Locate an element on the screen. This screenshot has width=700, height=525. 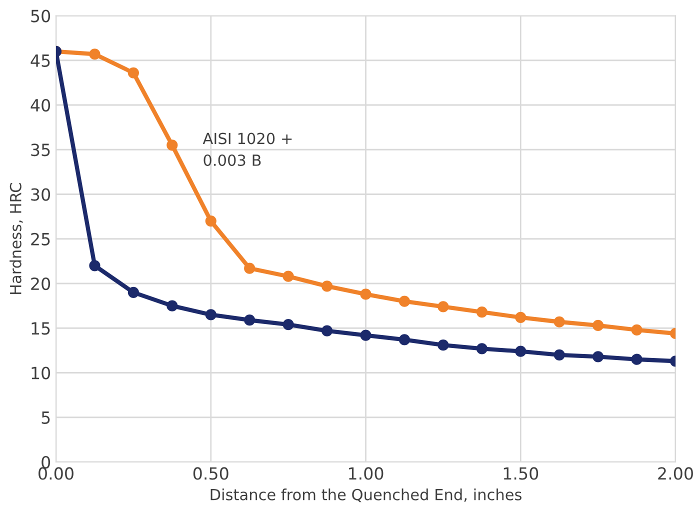
y-tick-label: 40 is located at coordinates (40, 105).